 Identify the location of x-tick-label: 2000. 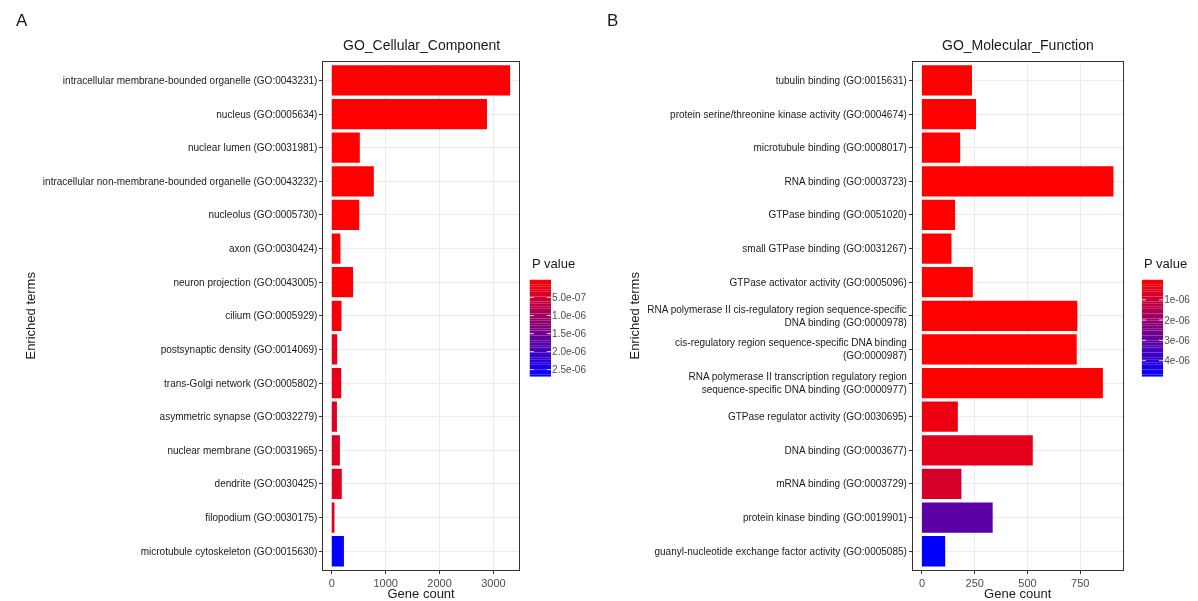
(439, 582).